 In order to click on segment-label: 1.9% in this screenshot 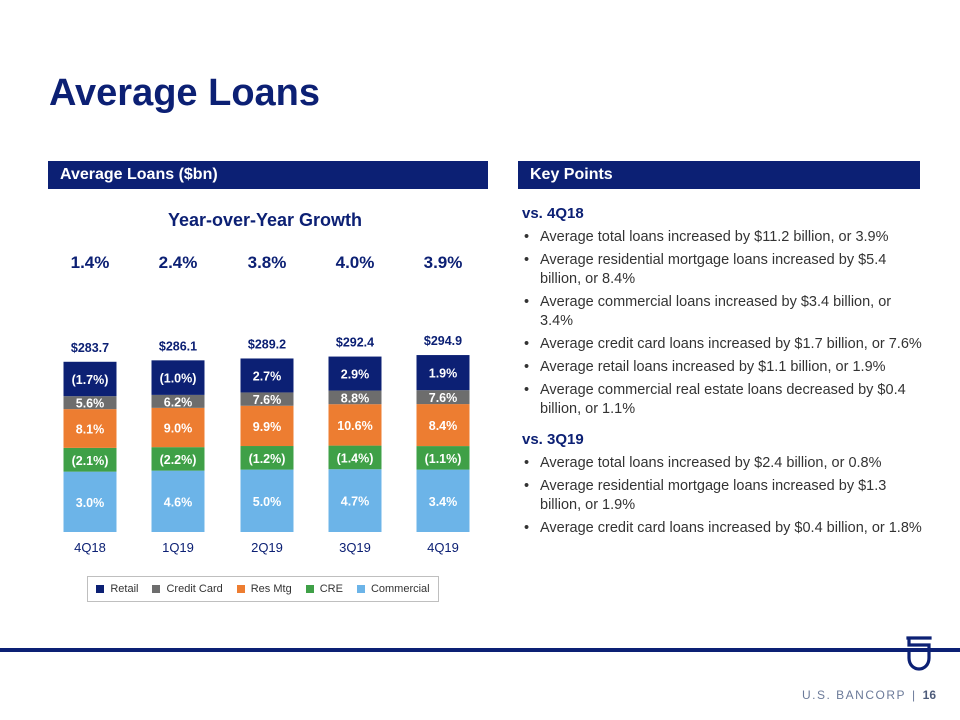, I will do `click(443, 374)`.